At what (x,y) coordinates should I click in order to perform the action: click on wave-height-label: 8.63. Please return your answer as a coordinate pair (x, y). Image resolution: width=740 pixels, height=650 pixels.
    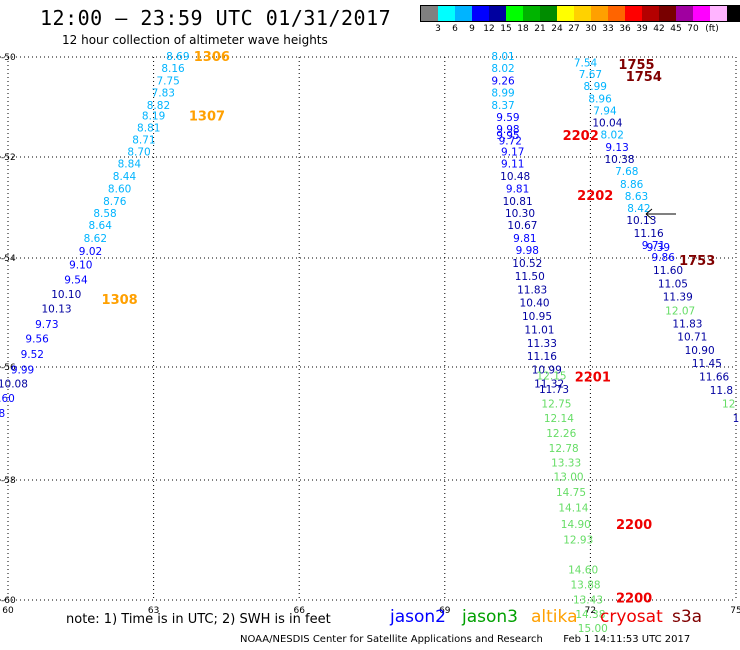
    Looking at the image, I should click on (636, 197).